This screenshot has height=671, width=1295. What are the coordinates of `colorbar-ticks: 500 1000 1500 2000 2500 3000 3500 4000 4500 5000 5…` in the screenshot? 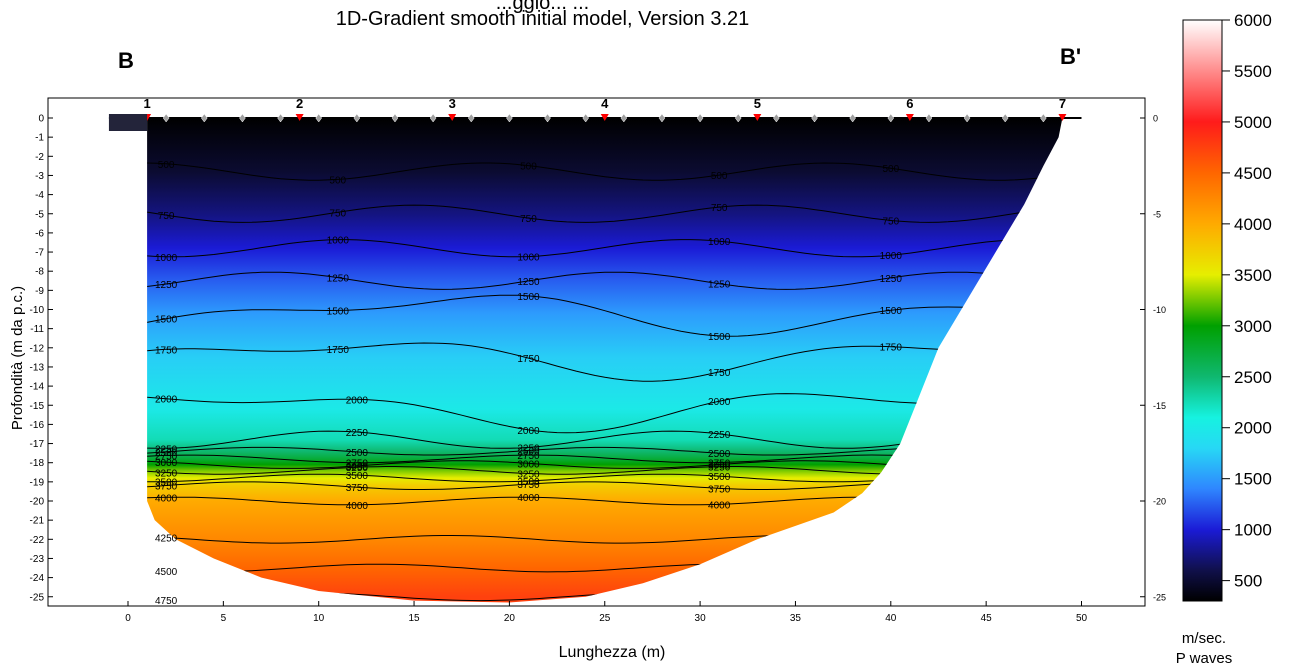 It's located at (1247, 301).